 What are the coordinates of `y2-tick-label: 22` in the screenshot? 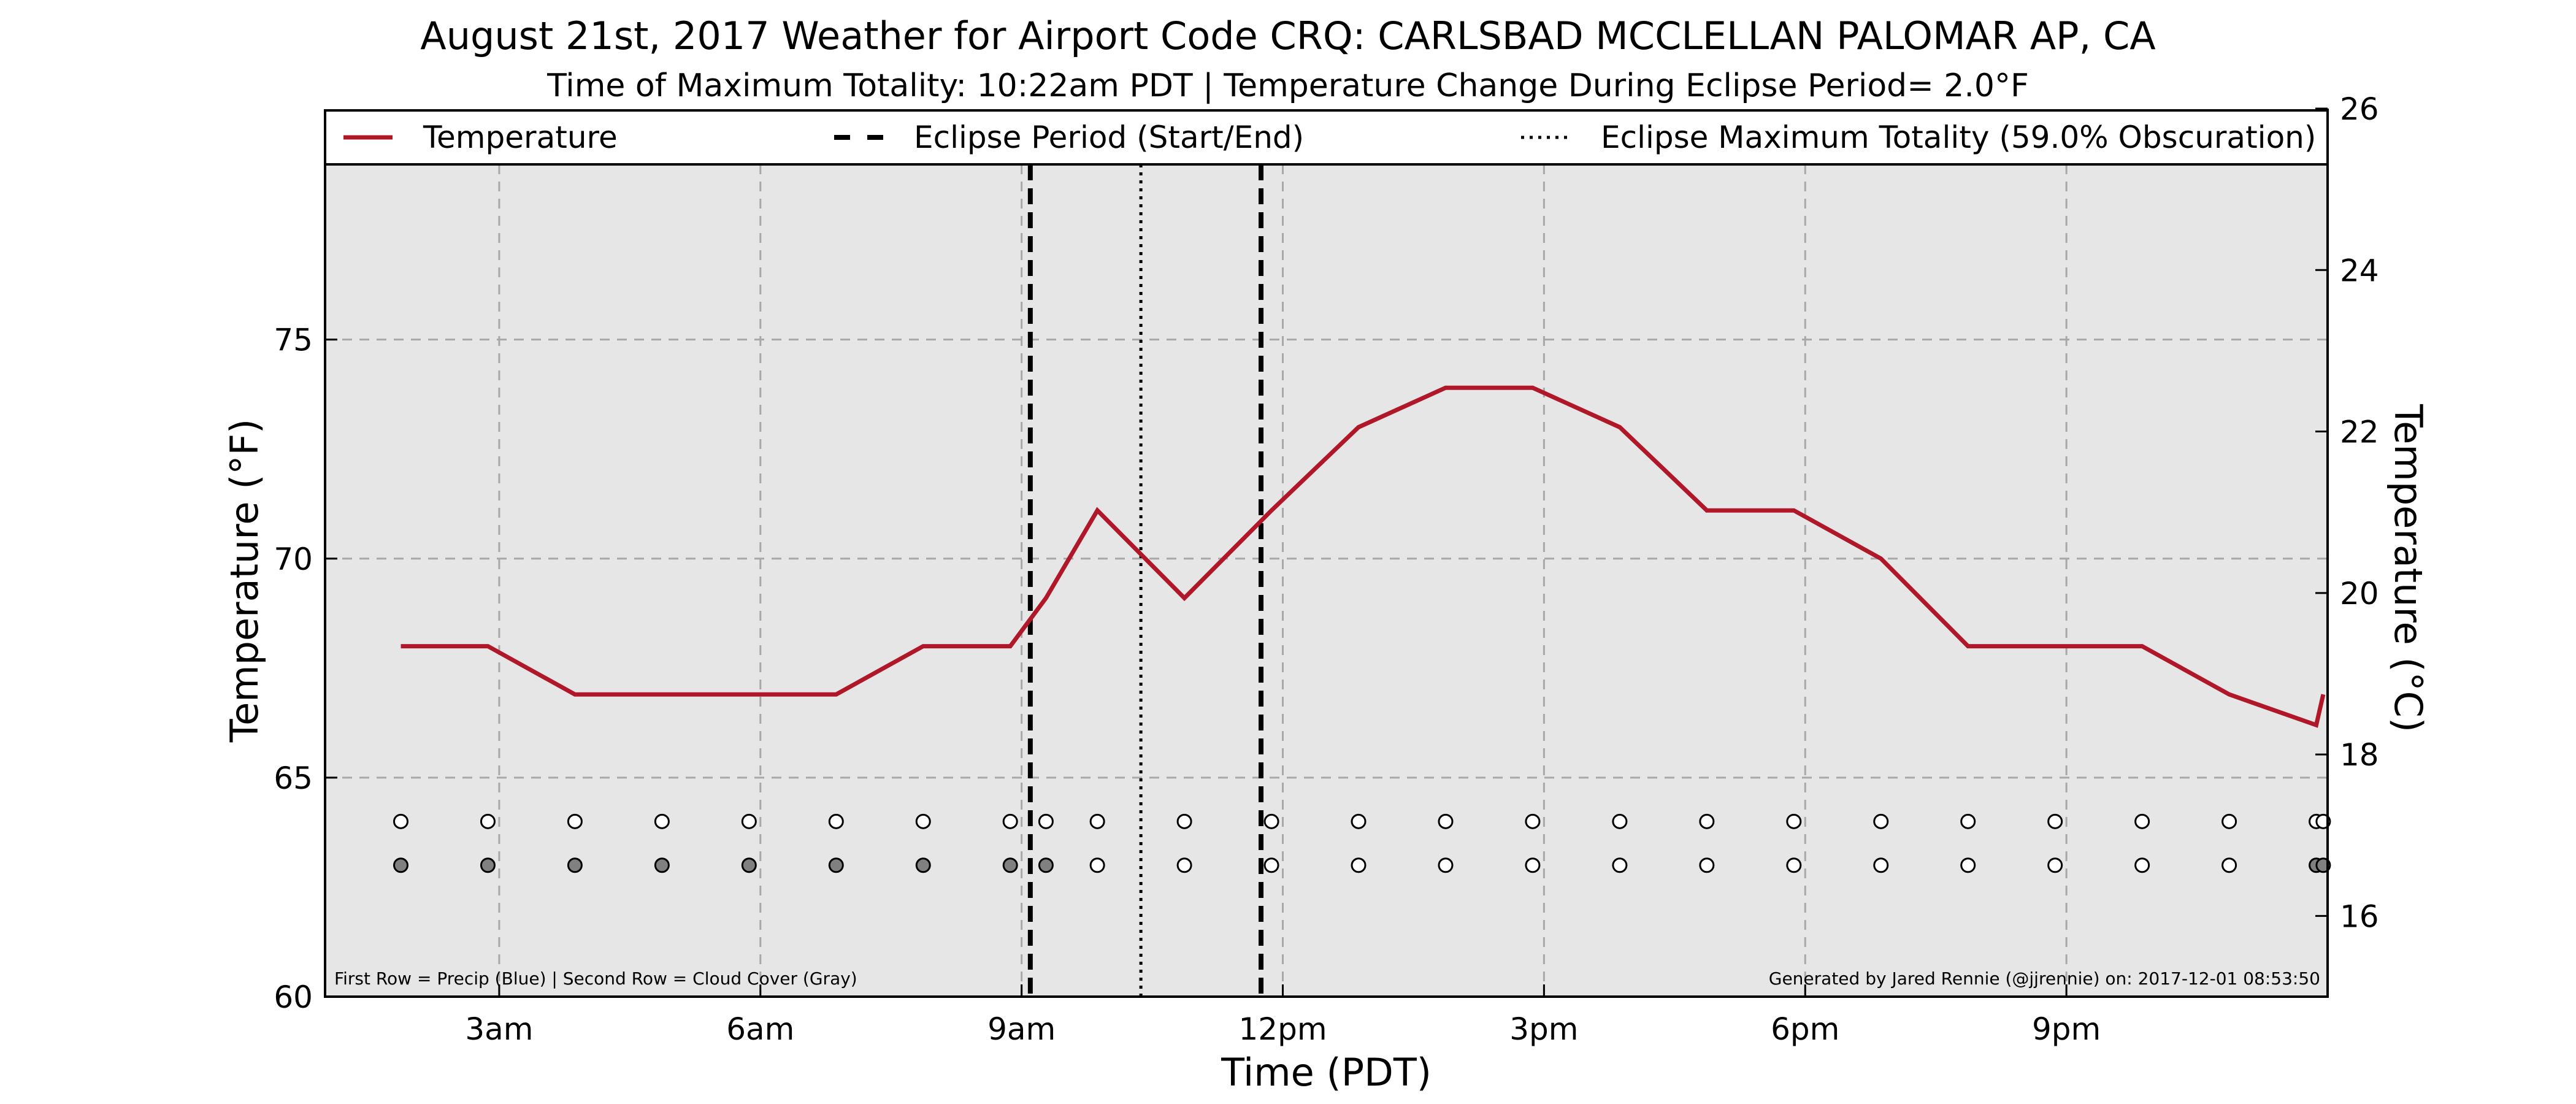 It's located at (2359, 432).